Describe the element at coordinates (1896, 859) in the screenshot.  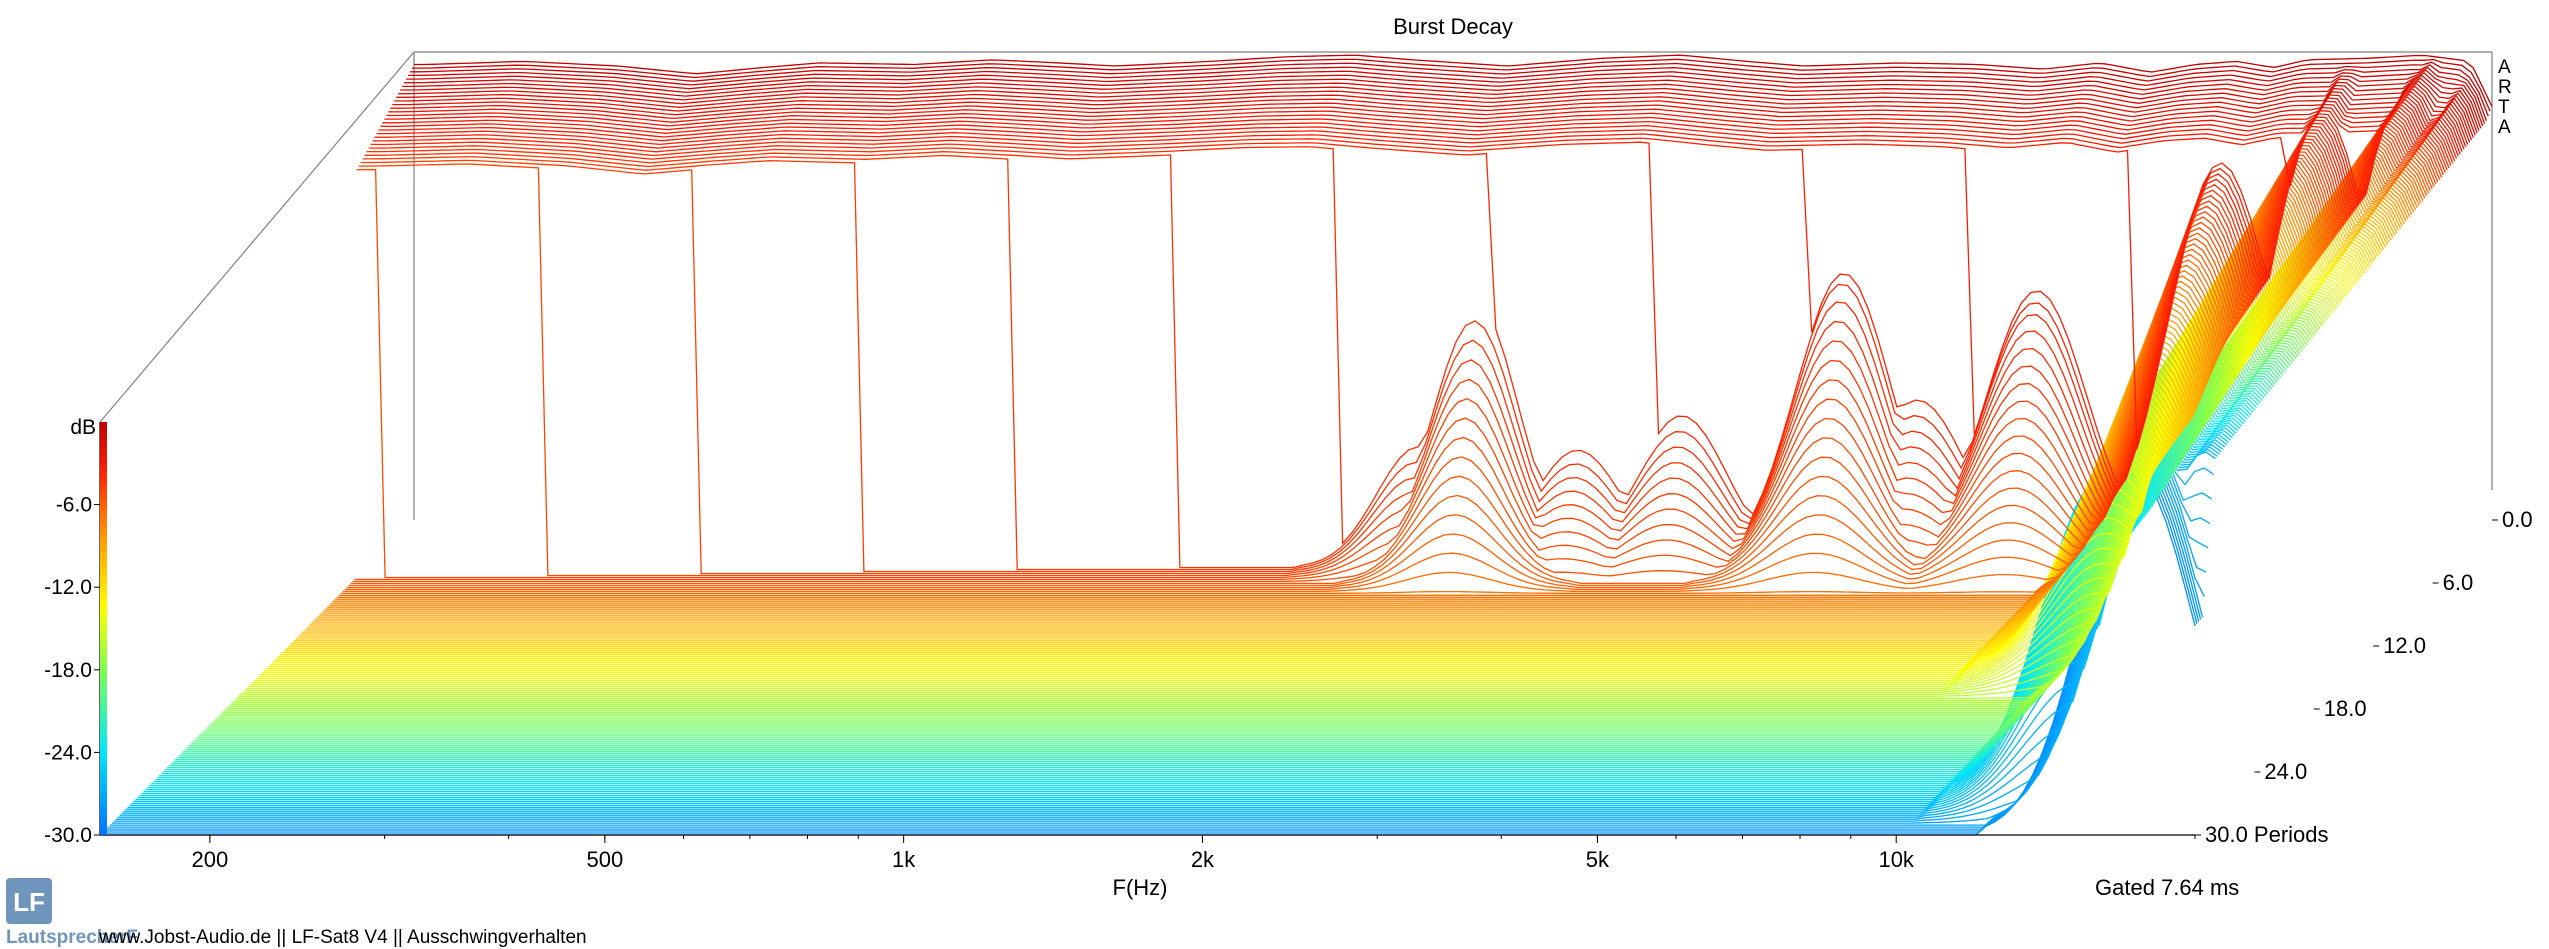
I see `x-tick-label: 10k` at that location.